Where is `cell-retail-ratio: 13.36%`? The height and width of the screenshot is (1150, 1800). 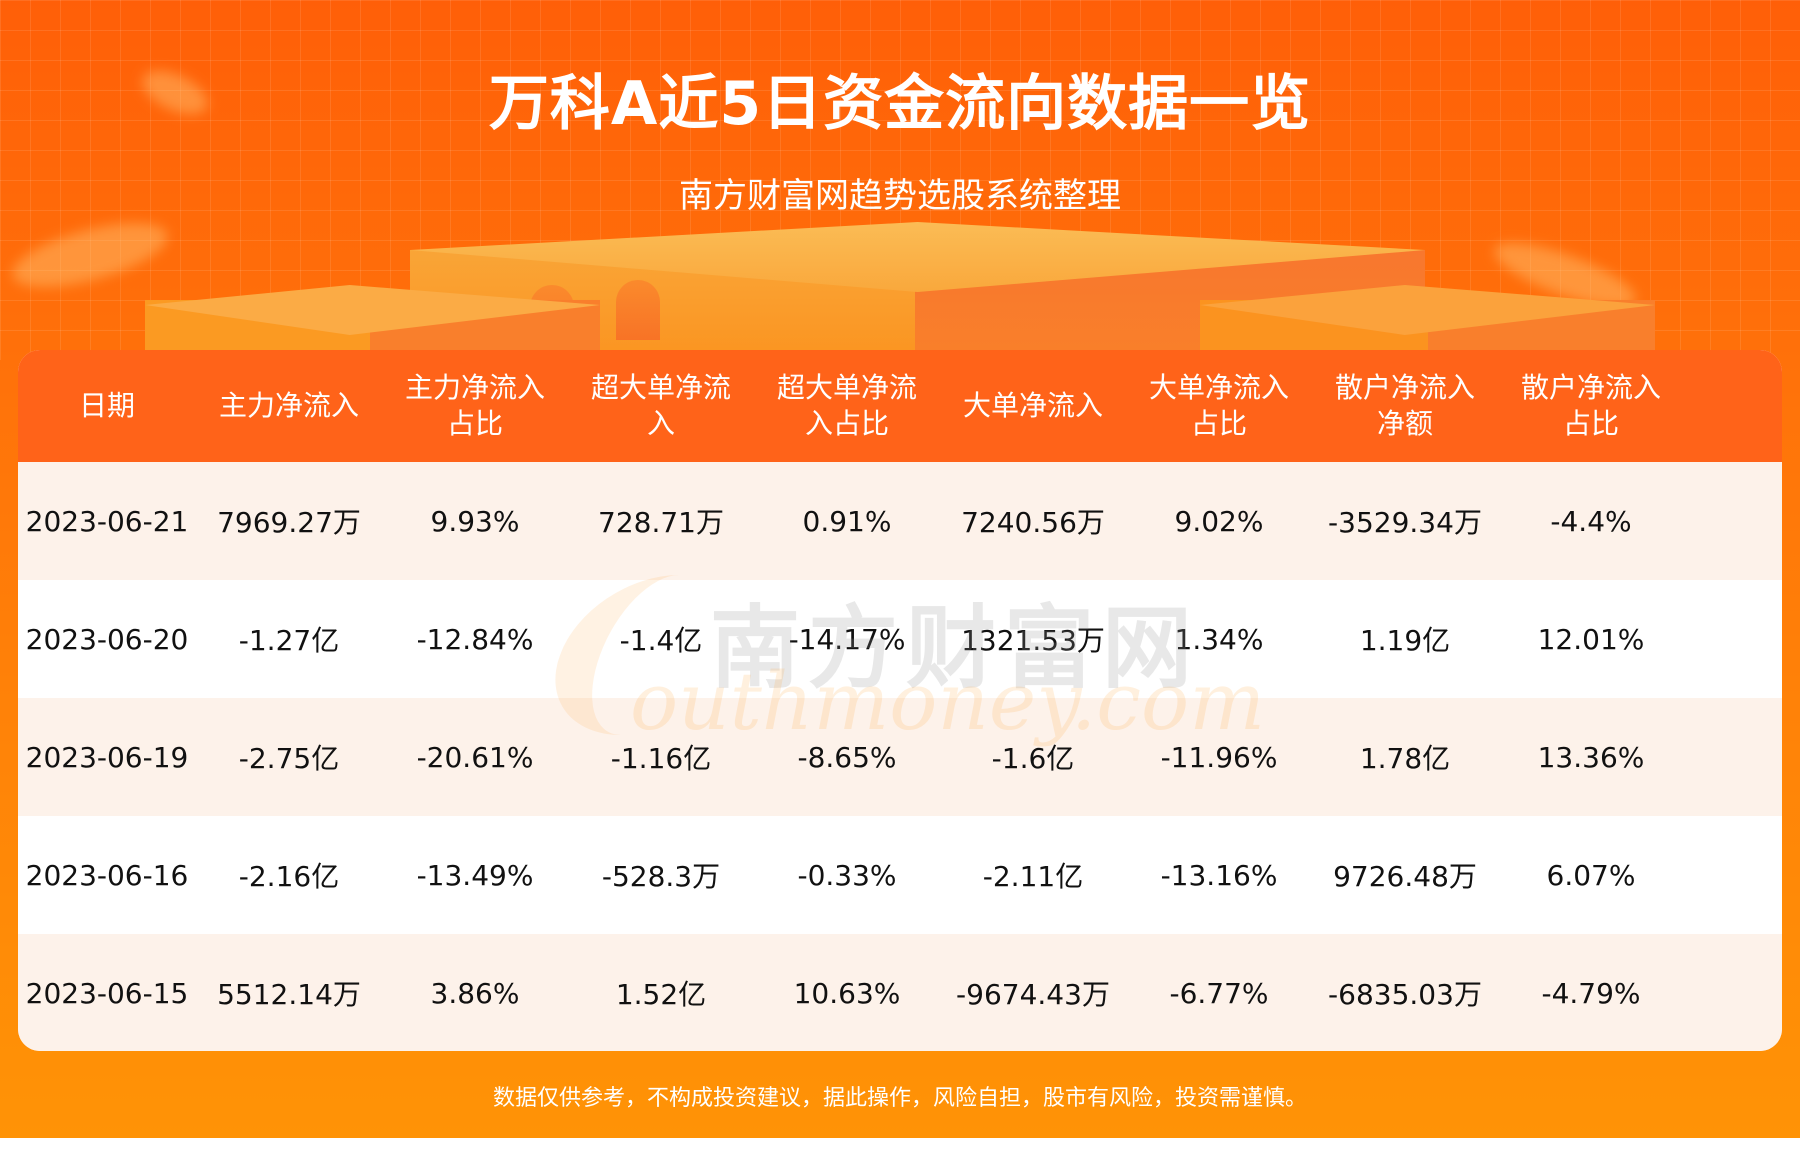 cell-retail-ratio: 13.36% is located at coordinates (1591, 757).